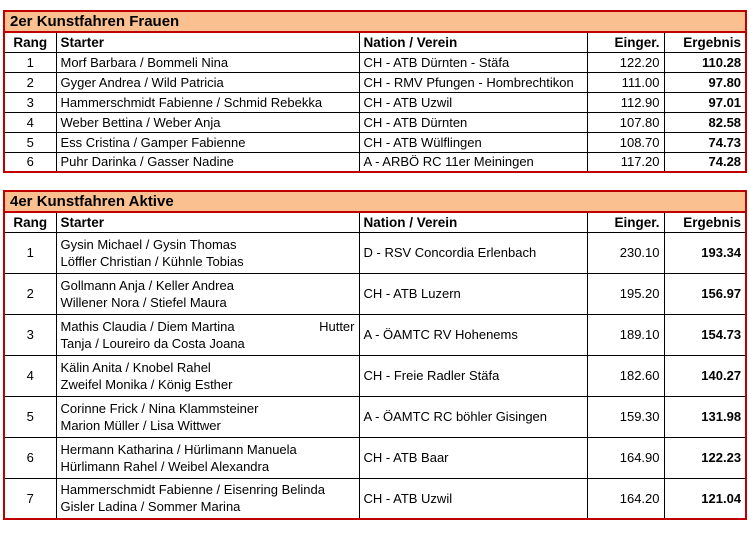  I want to click on cell-nation-verein: CH - ATB Luzern, so click(473, 293).